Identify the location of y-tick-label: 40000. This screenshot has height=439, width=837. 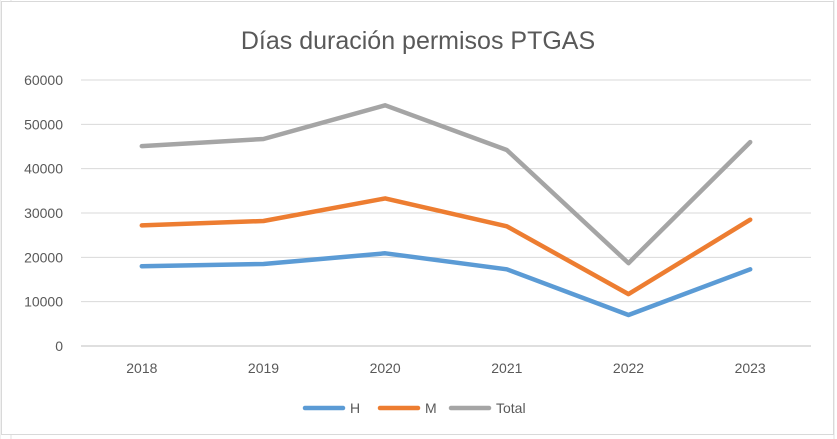
(43, 169).